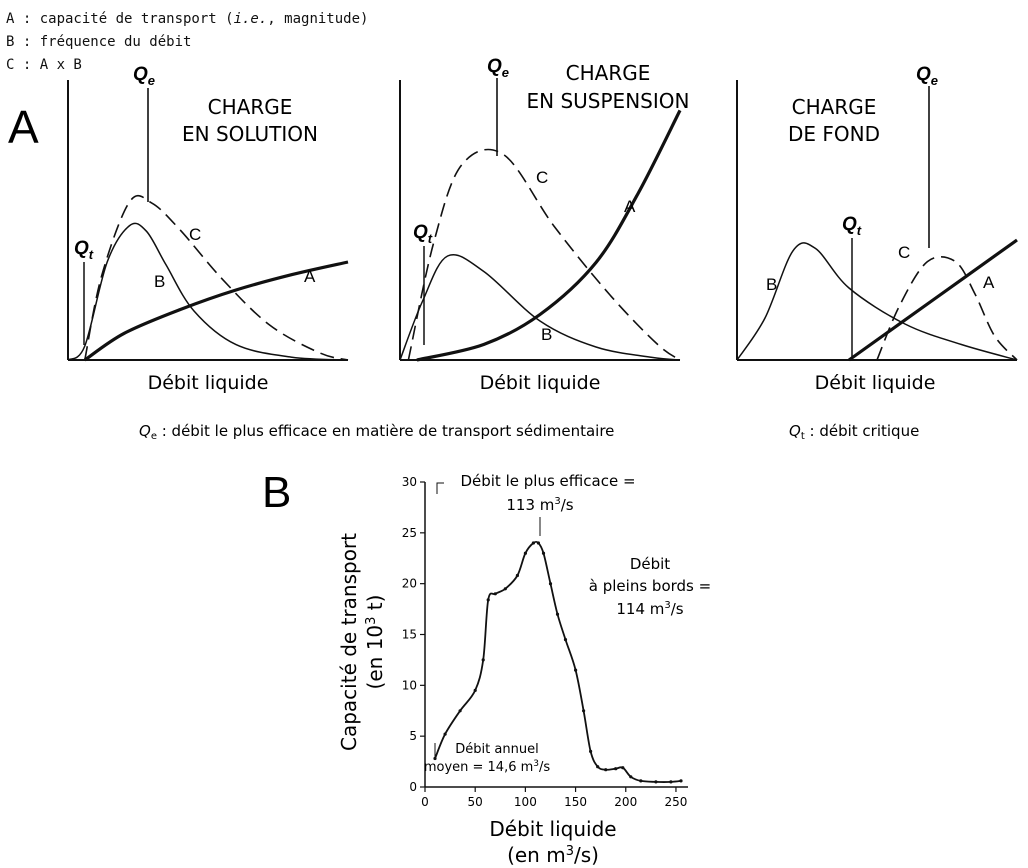 The height and width of the screenshot is (868, 1028). What do you see at coordinates (575, 802) in the screenshot?
I see `b-x-tick-label: 150` at bounding box center [575, 802].